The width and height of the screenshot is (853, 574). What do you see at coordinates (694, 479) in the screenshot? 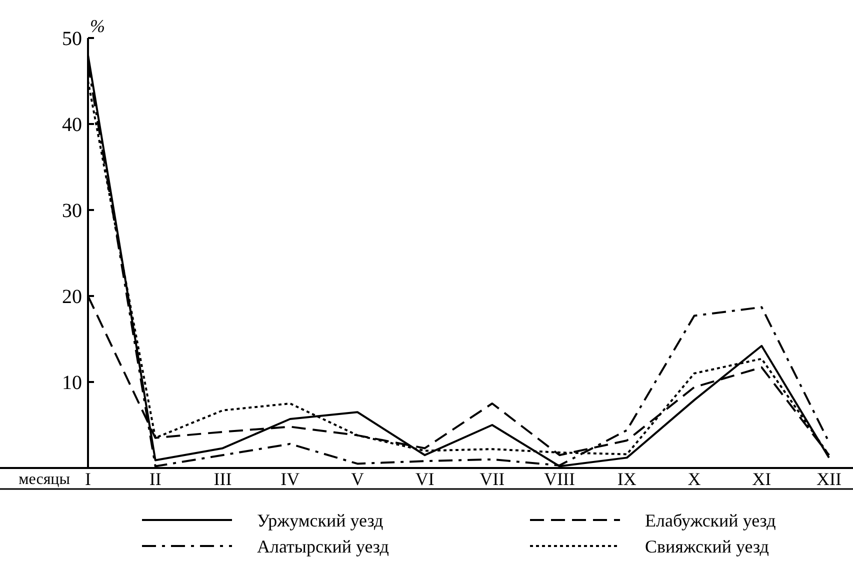
I see `x-tick-label: X` at bounding box center [694, 479].